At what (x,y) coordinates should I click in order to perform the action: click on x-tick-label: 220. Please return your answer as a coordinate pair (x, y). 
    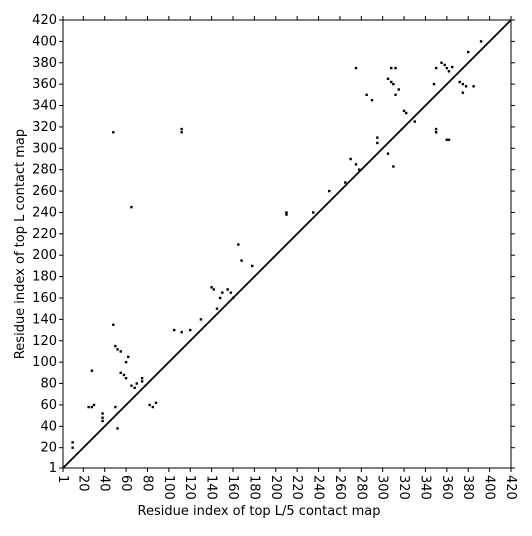
    Looking at the image, I should click on (296, 487).